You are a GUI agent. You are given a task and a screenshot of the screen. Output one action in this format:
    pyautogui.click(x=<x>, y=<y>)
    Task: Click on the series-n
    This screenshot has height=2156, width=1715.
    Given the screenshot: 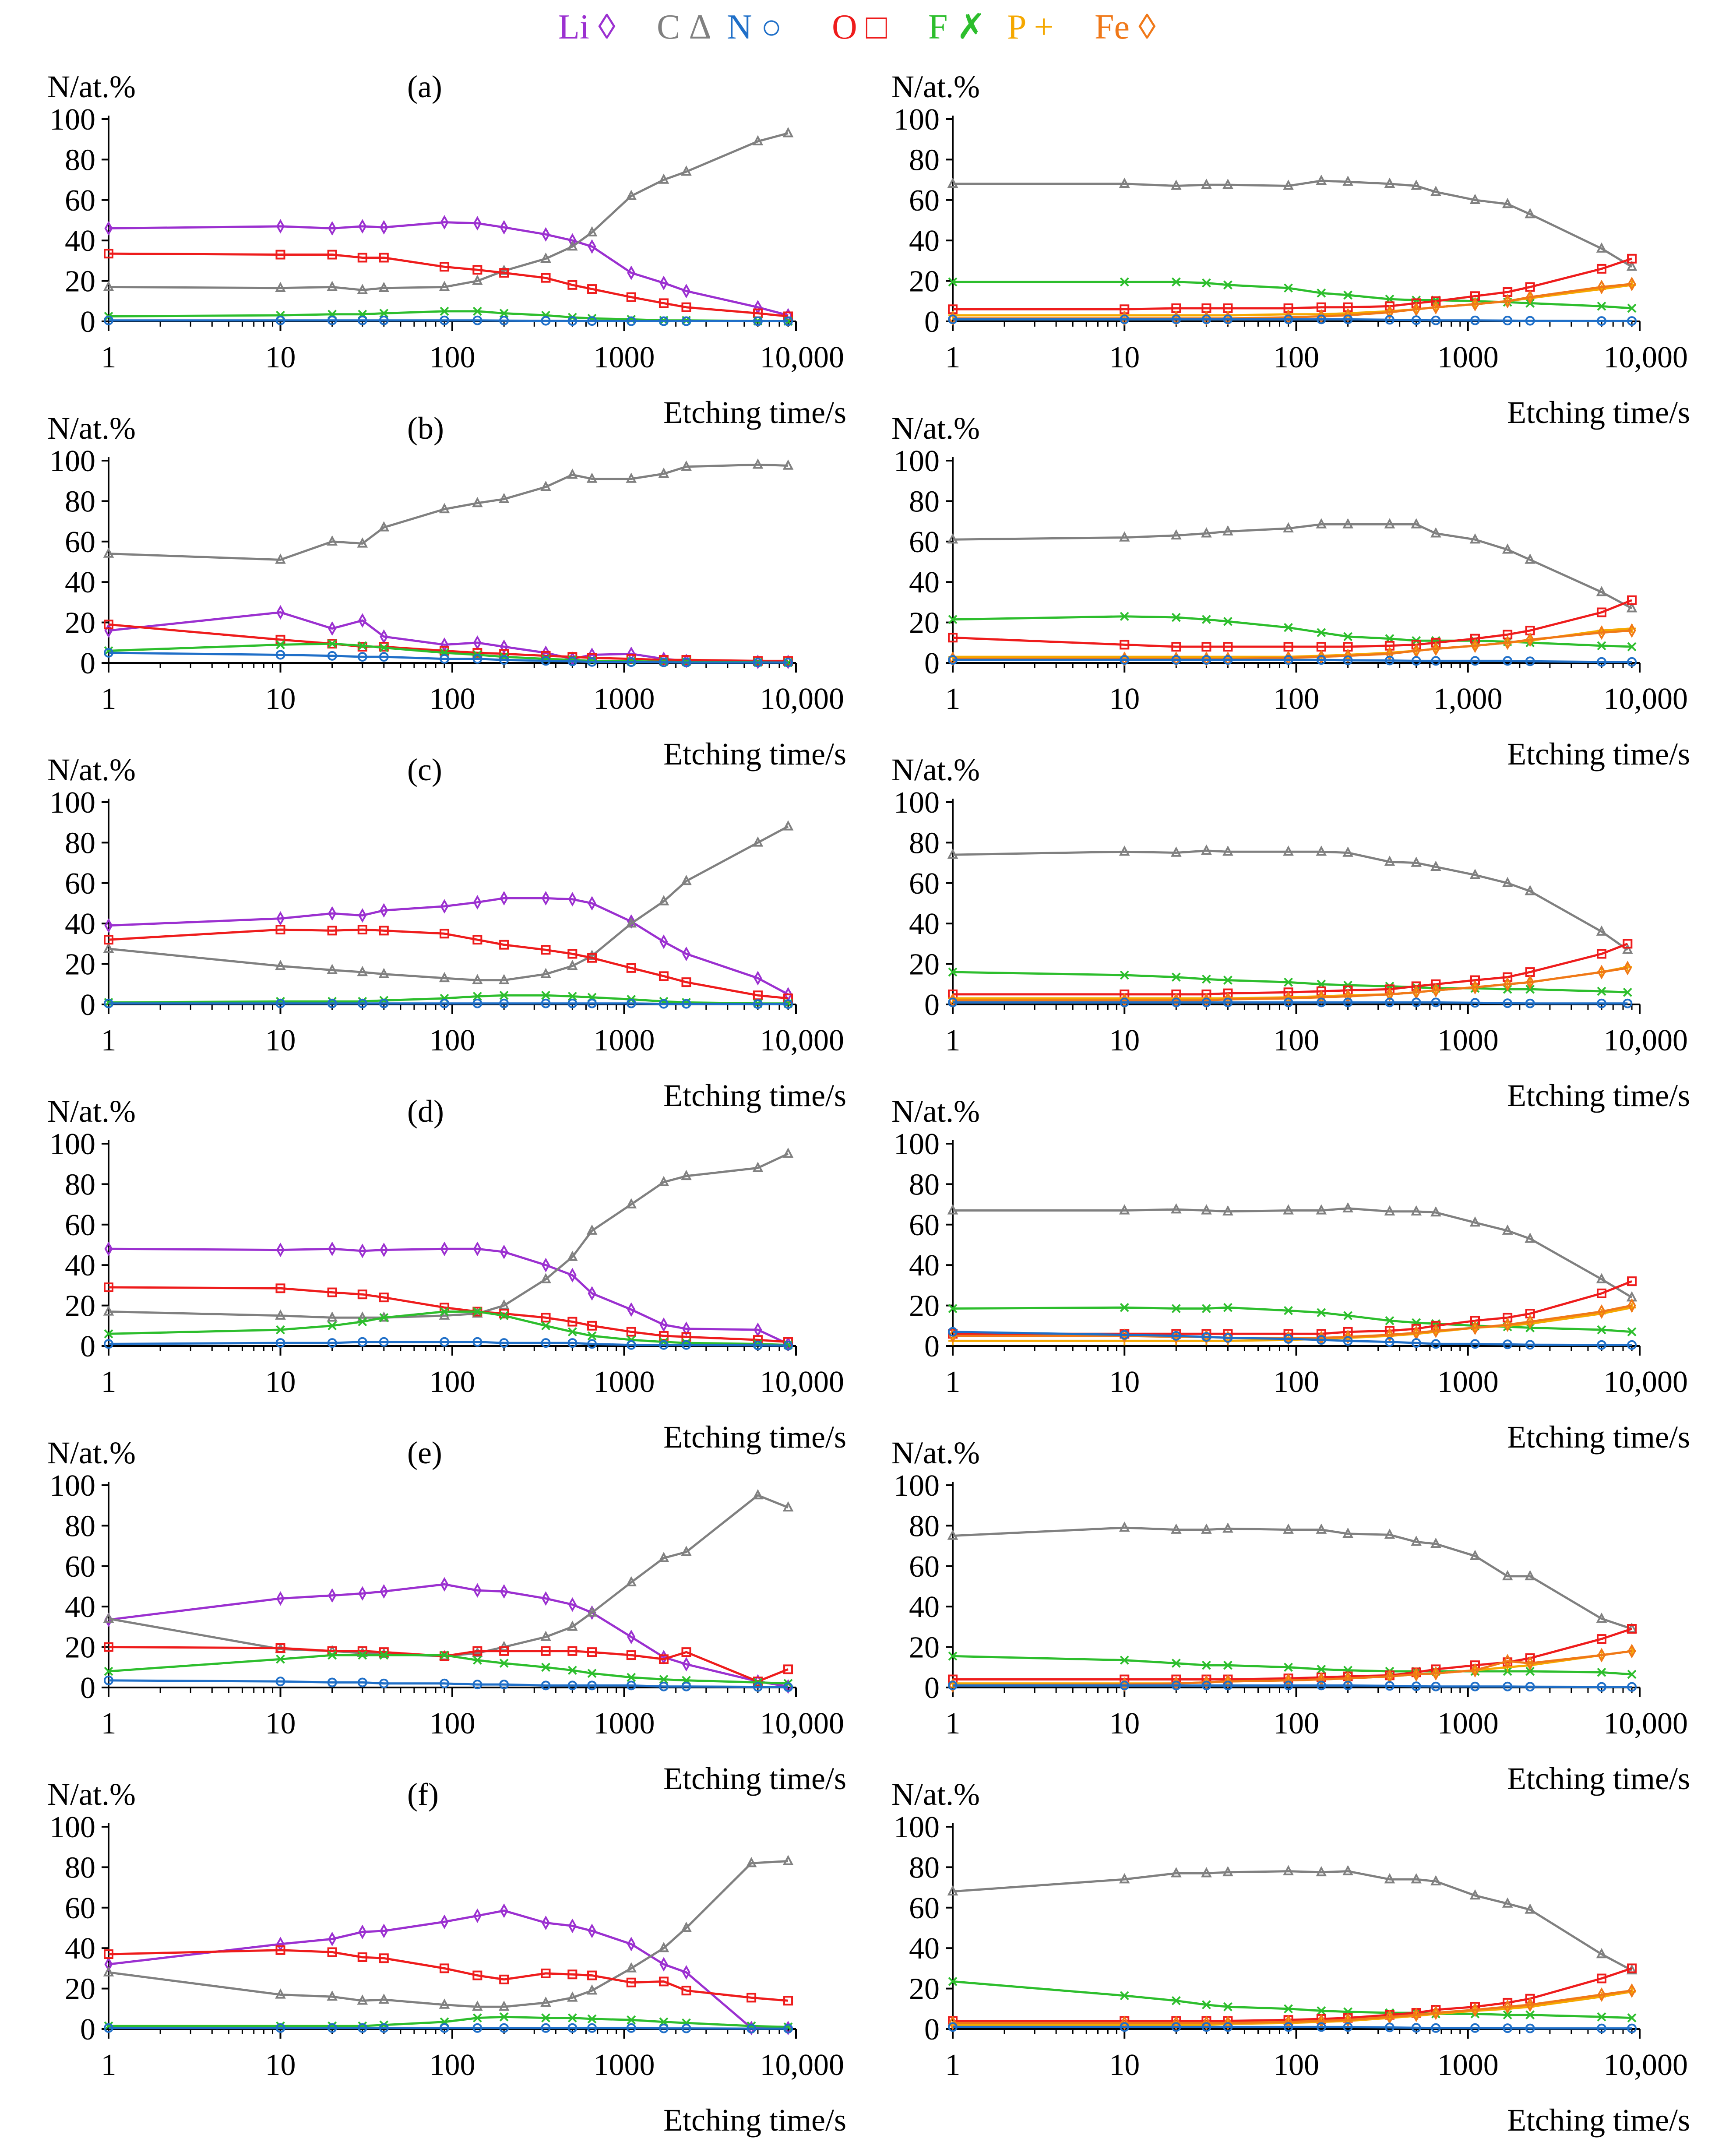 What is the action you would take?
    pyautogui.click(x=448, y=1684)
    